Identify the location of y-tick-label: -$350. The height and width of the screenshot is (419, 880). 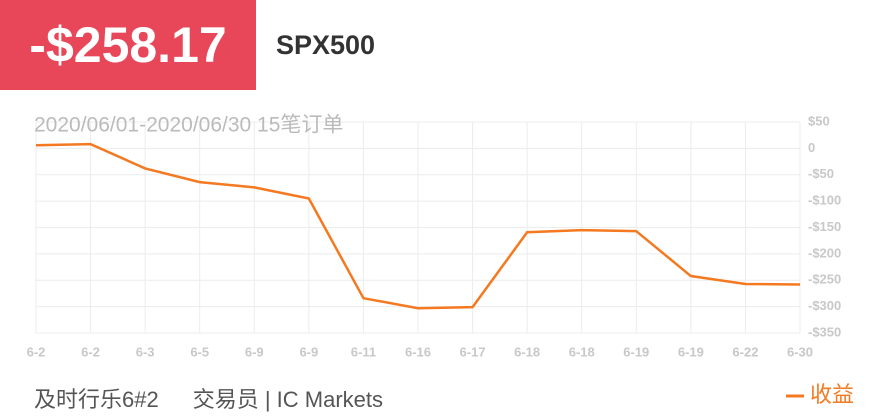
(824, 331).